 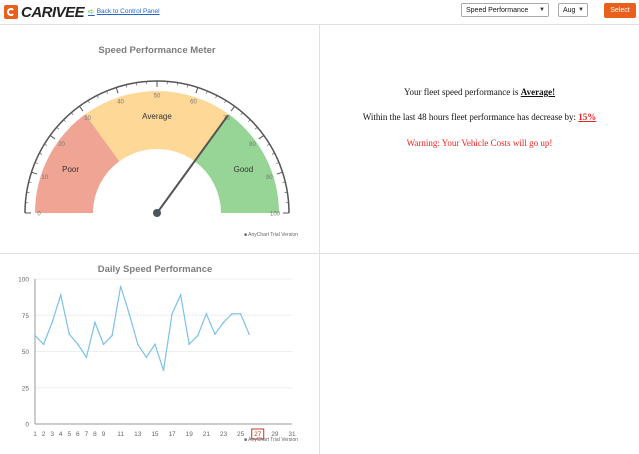 What do you see at coordinates (77, 163) in the screenshot?
I see `gauge-band-poor` at bounding box center [77, 163].